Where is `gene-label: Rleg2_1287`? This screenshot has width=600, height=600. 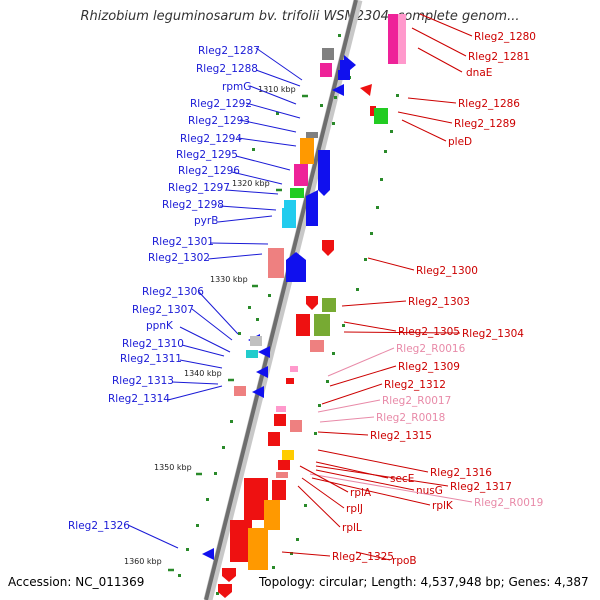
gene-label: Rleg2_1287 is located at coordinates (229, 51).